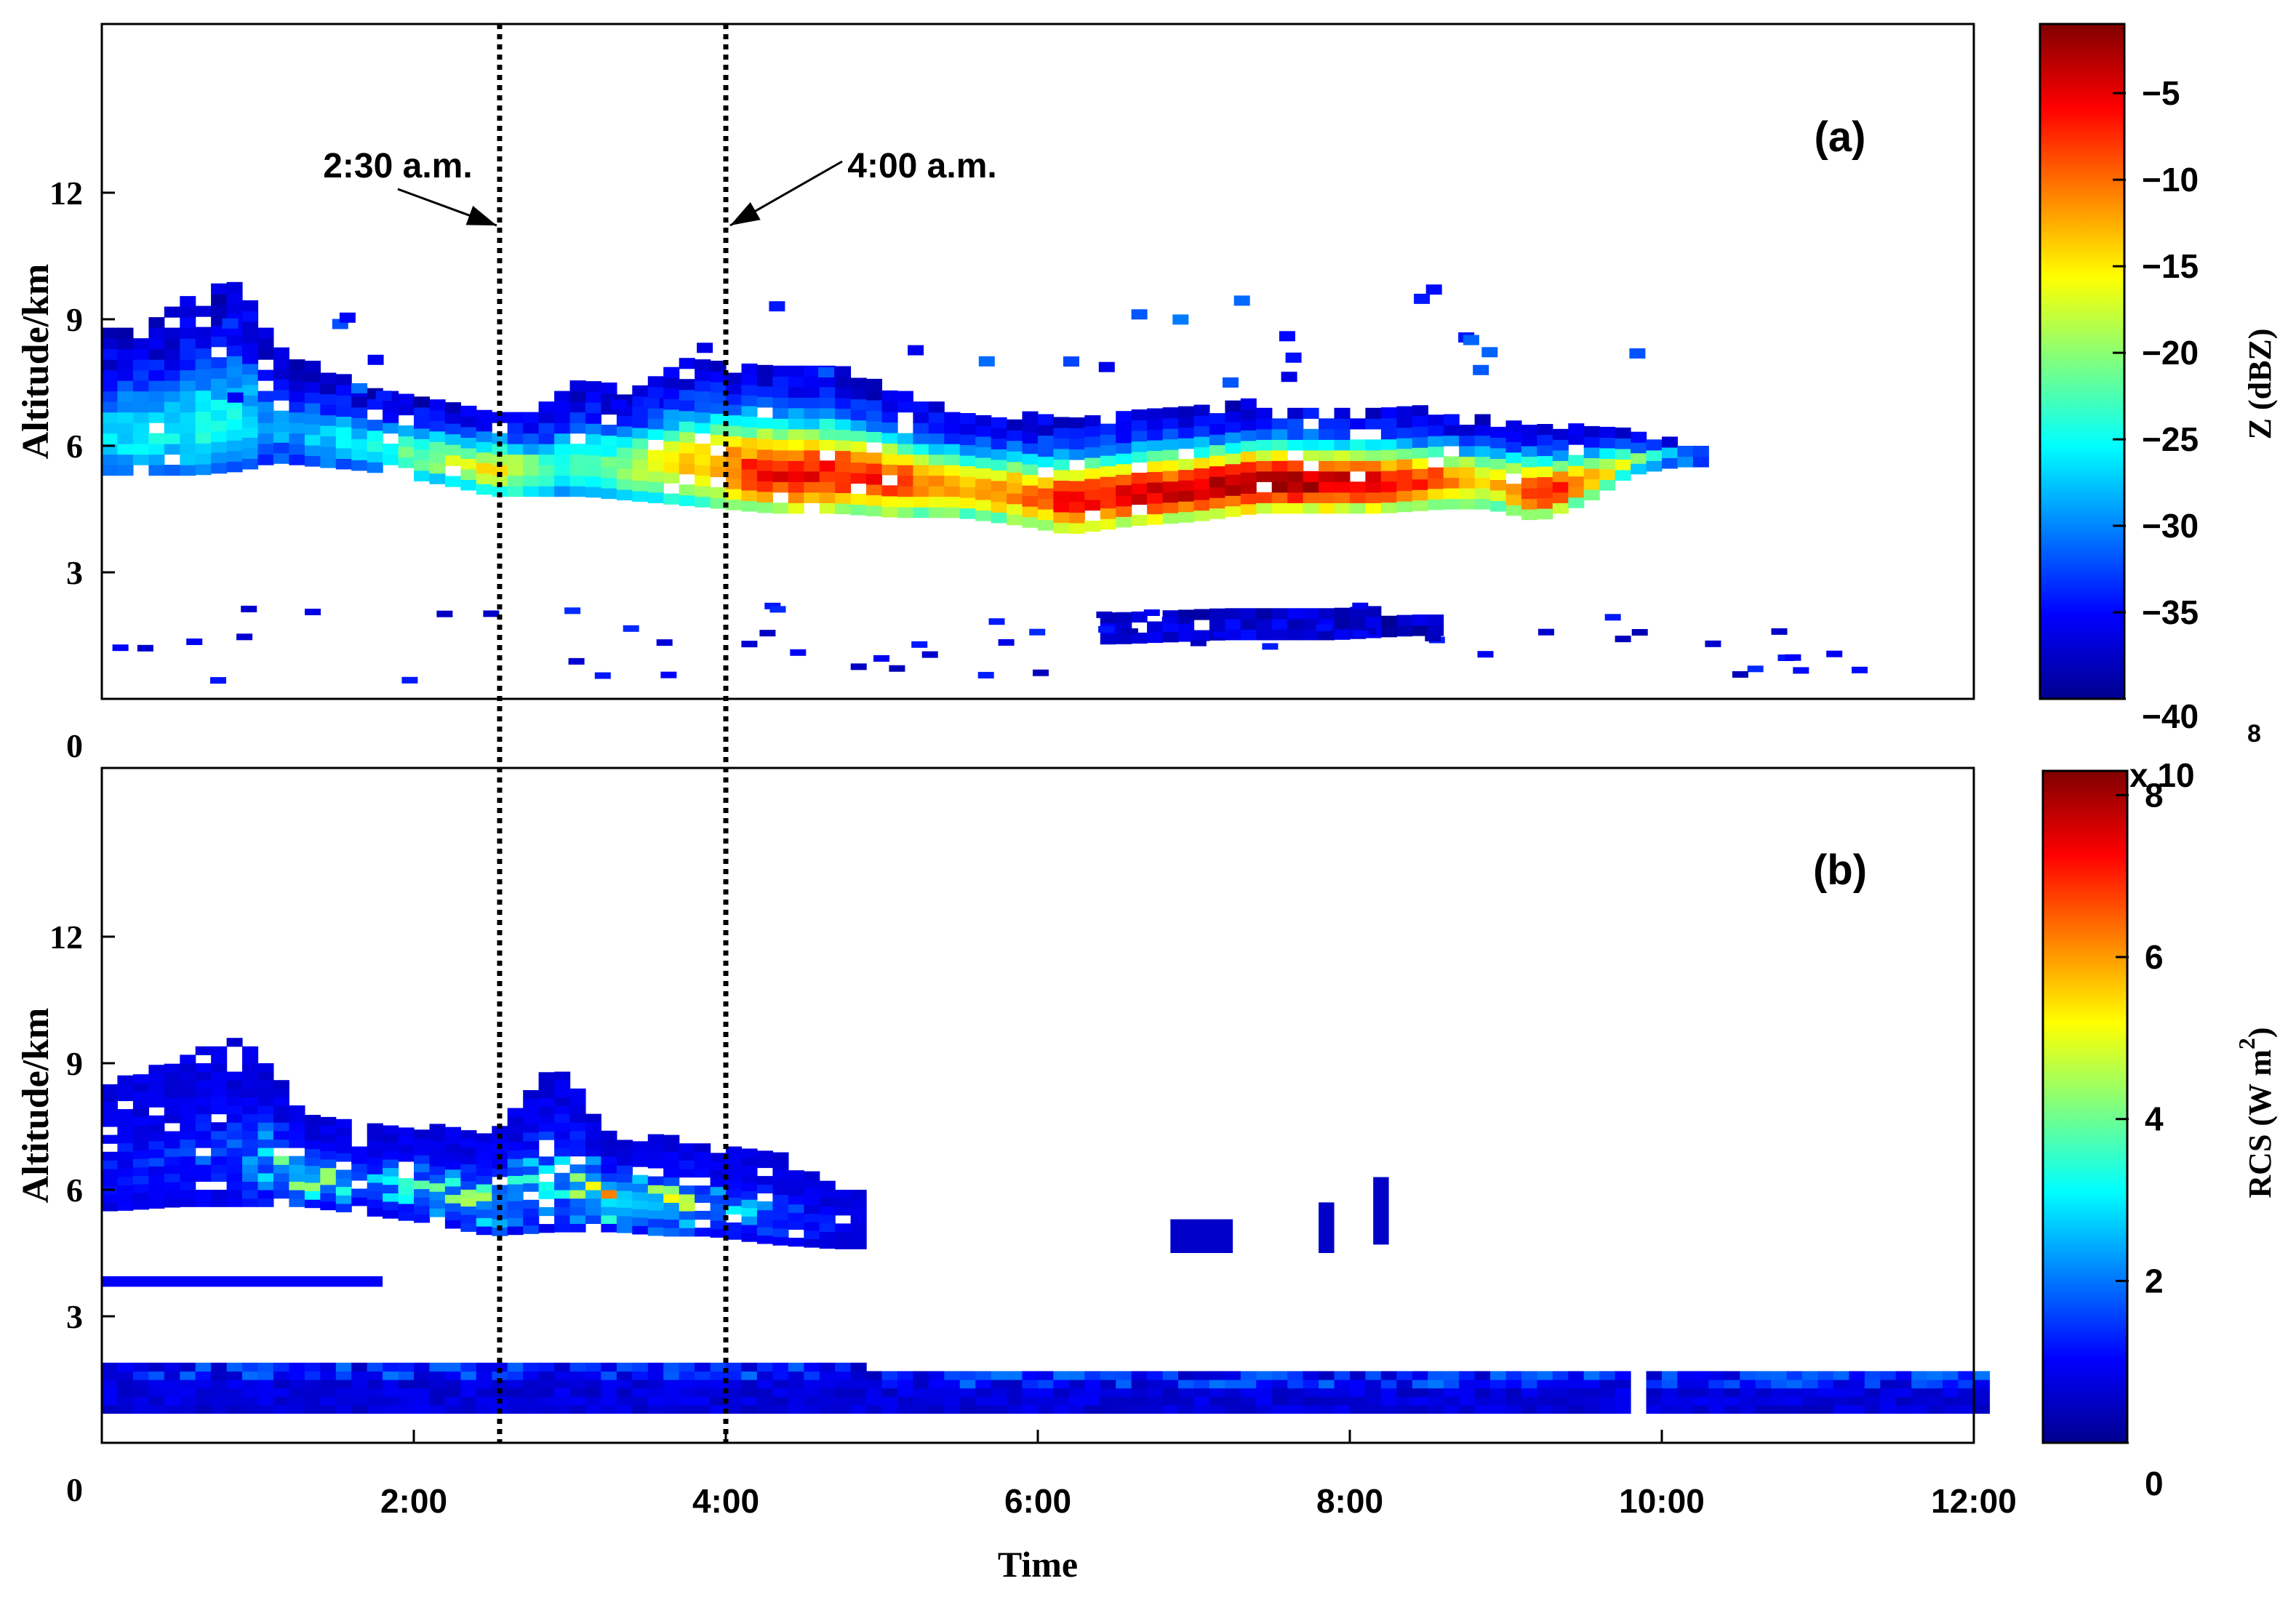 Image resolution: width=2296 pixels, height=1597 pixels. What do you see at coordinates (2154, 795) in the screenshot?
I see `colorbar-tick-label: 8` at bounding box center [2154, 795].